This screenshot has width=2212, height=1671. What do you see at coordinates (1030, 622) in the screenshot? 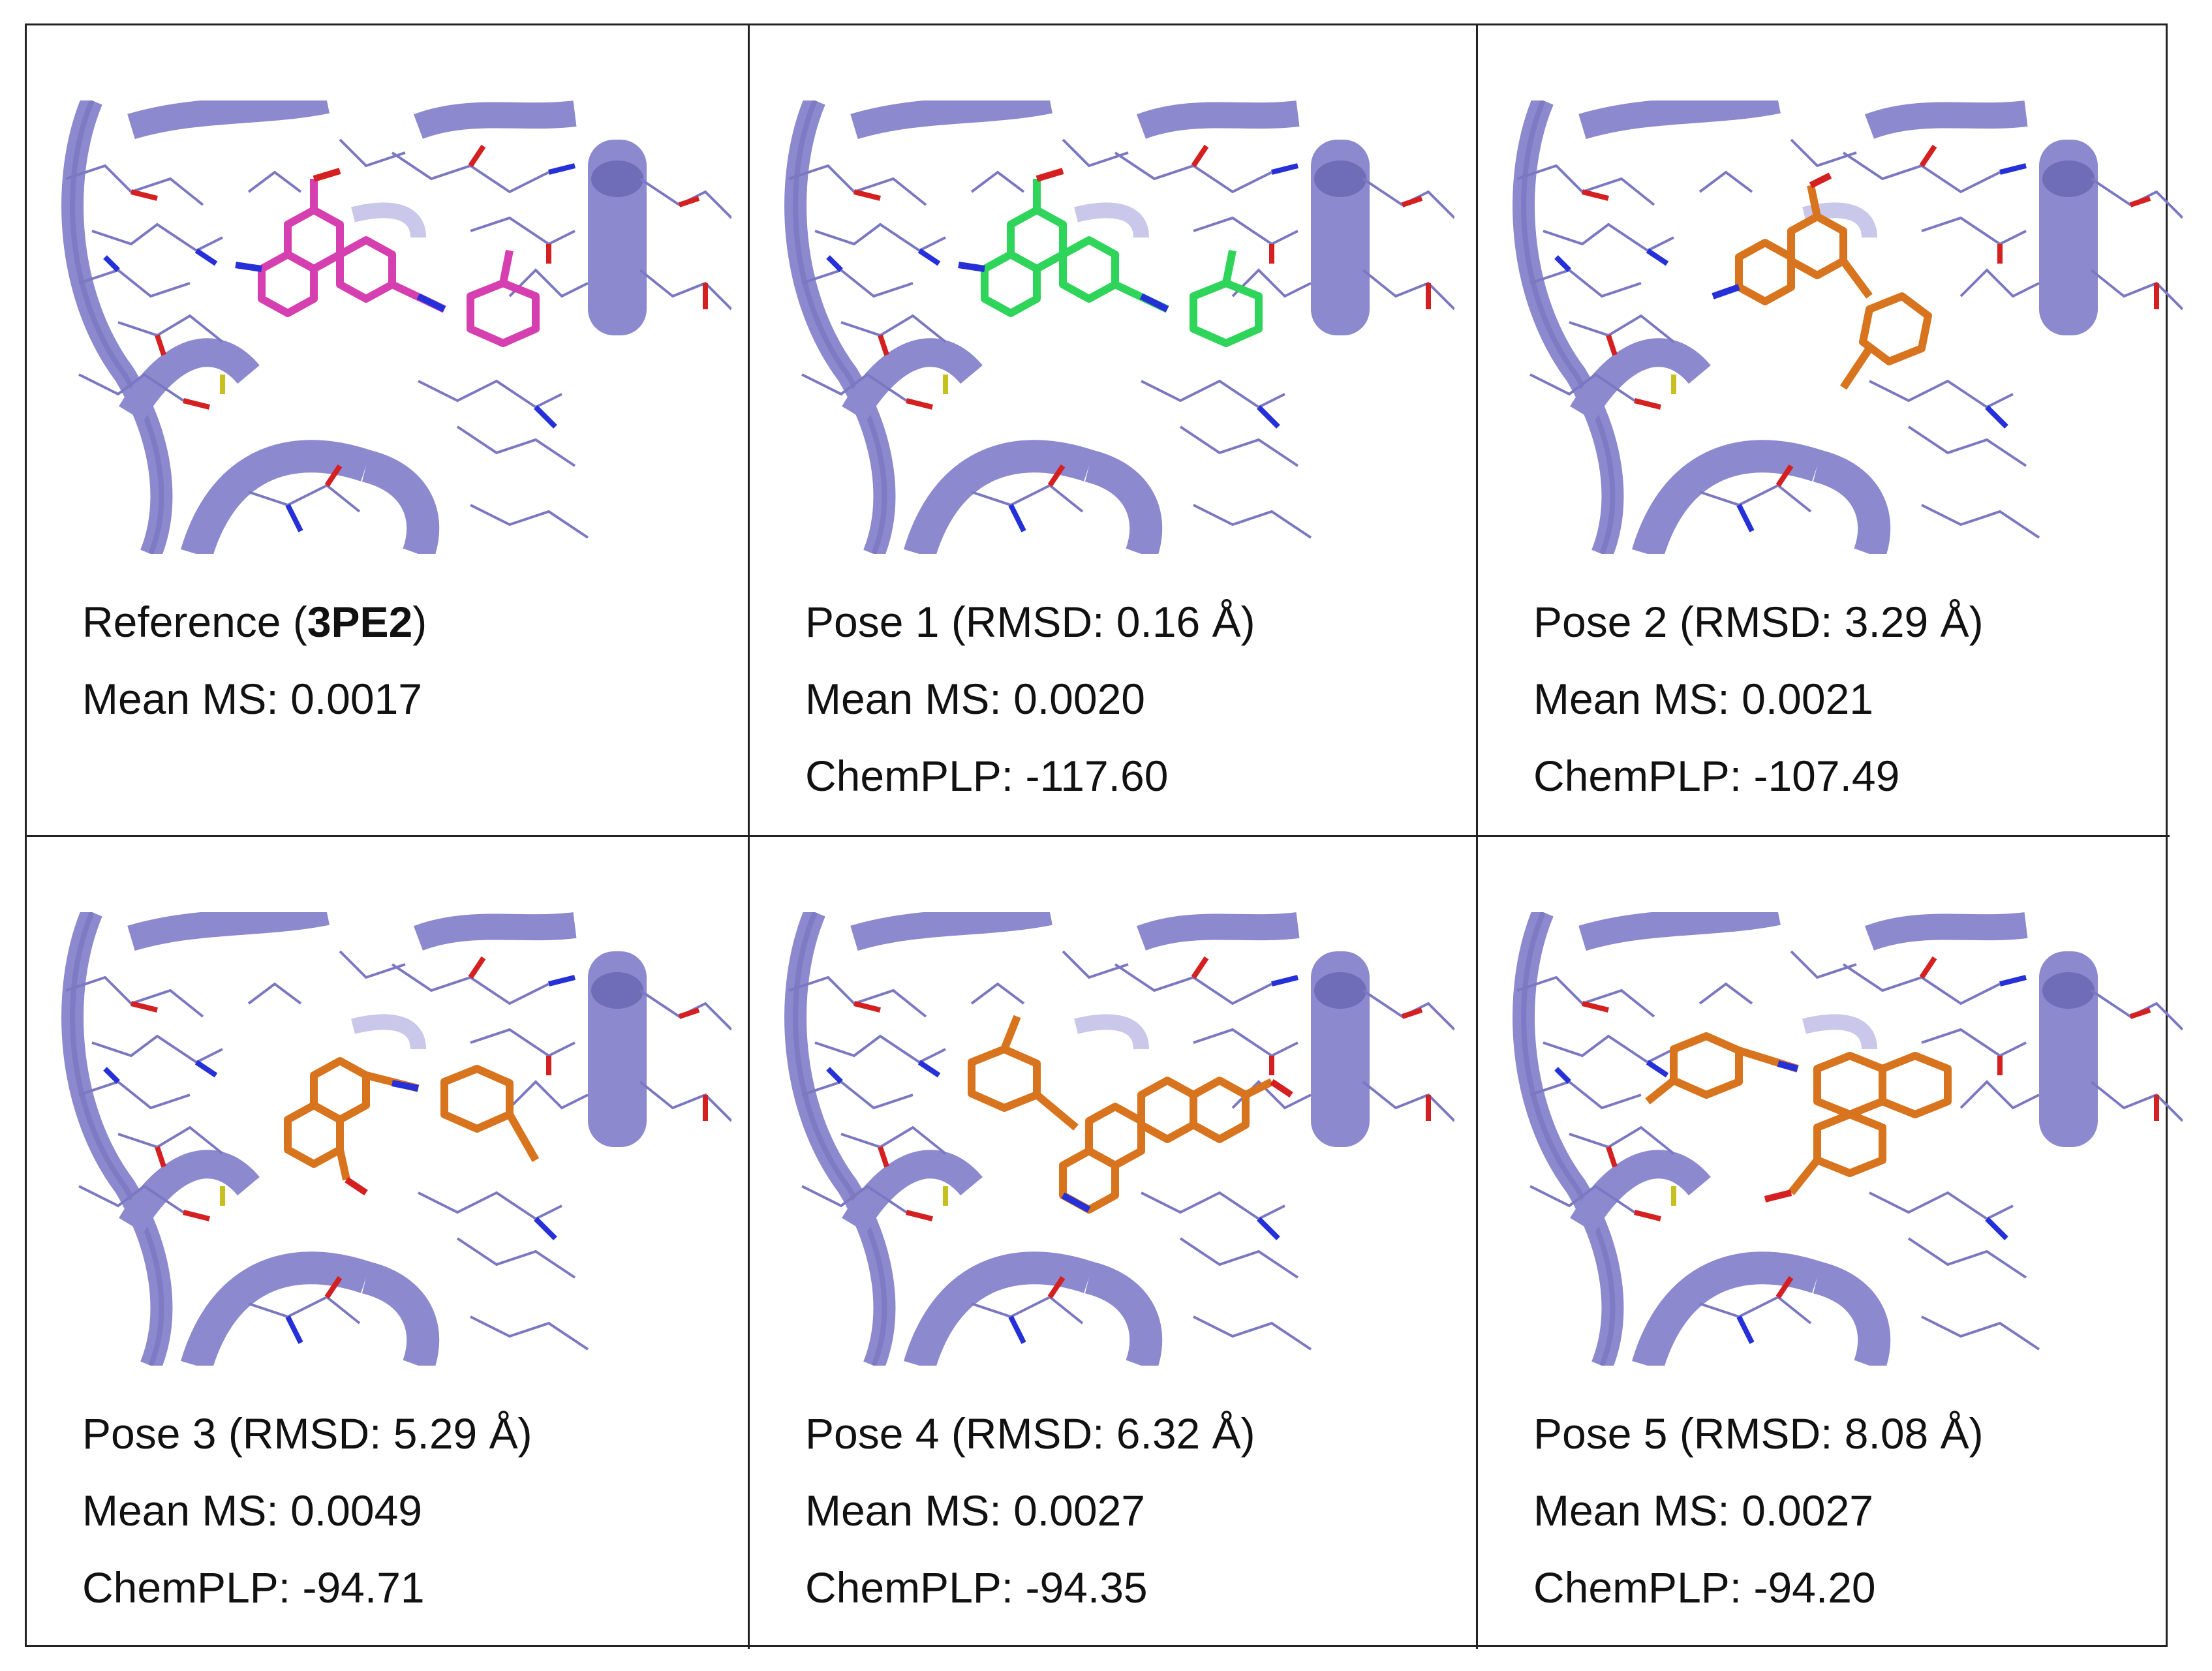
I see `pose-label: Pose 1 (RMSD: 0.16 Å)` at bounding box center [1030, 622].